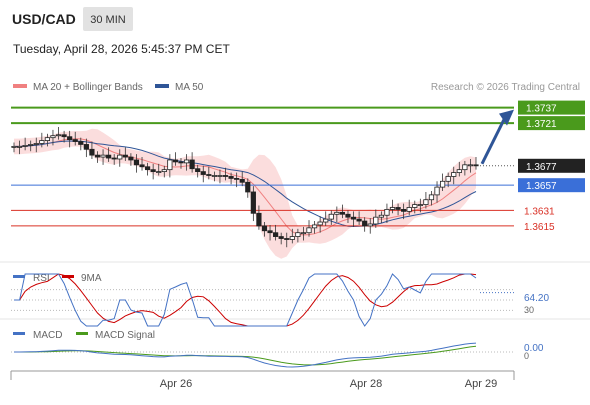 This screenshot has height=405, width=590. I want to click on ma50-legend-swatch, so click(162, 86).